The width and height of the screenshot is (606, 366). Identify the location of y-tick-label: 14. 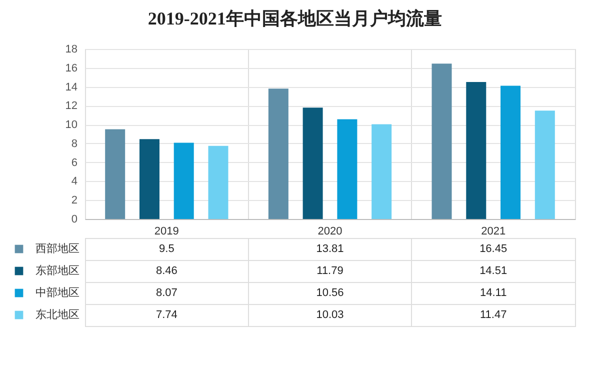
(71, 87).